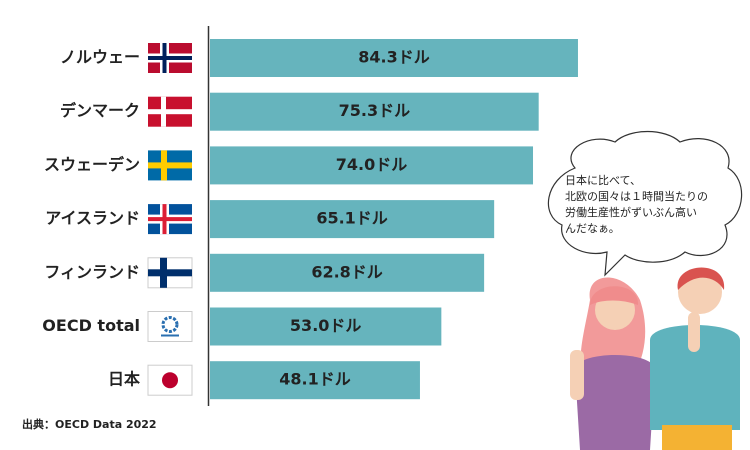 Image resolution: width=750 pixels, height=450 pixels. Describe the element at coordinates (124, 379) in the screenshot. I see `category-label: 日本` at that location.